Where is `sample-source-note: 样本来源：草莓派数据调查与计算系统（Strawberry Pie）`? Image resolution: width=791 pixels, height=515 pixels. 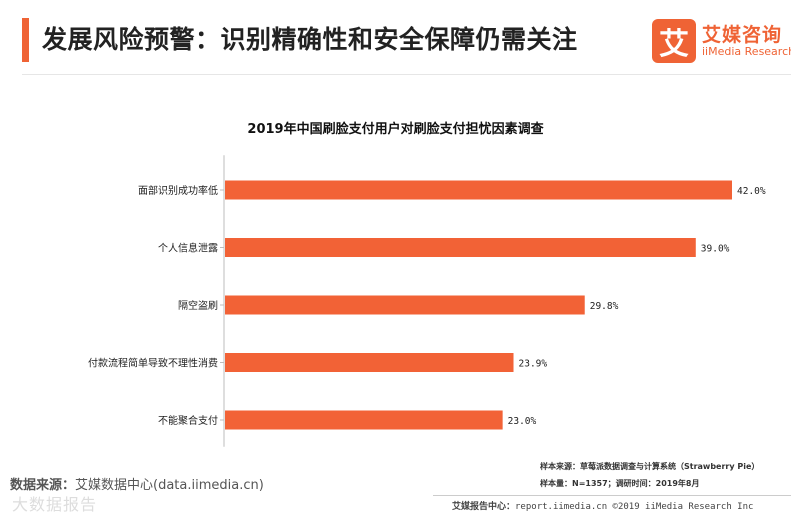
sample-source-note: 样本来源：草莓派数据调查与计算系统（Strawberry Pie） is located at coordinates (650, 466).